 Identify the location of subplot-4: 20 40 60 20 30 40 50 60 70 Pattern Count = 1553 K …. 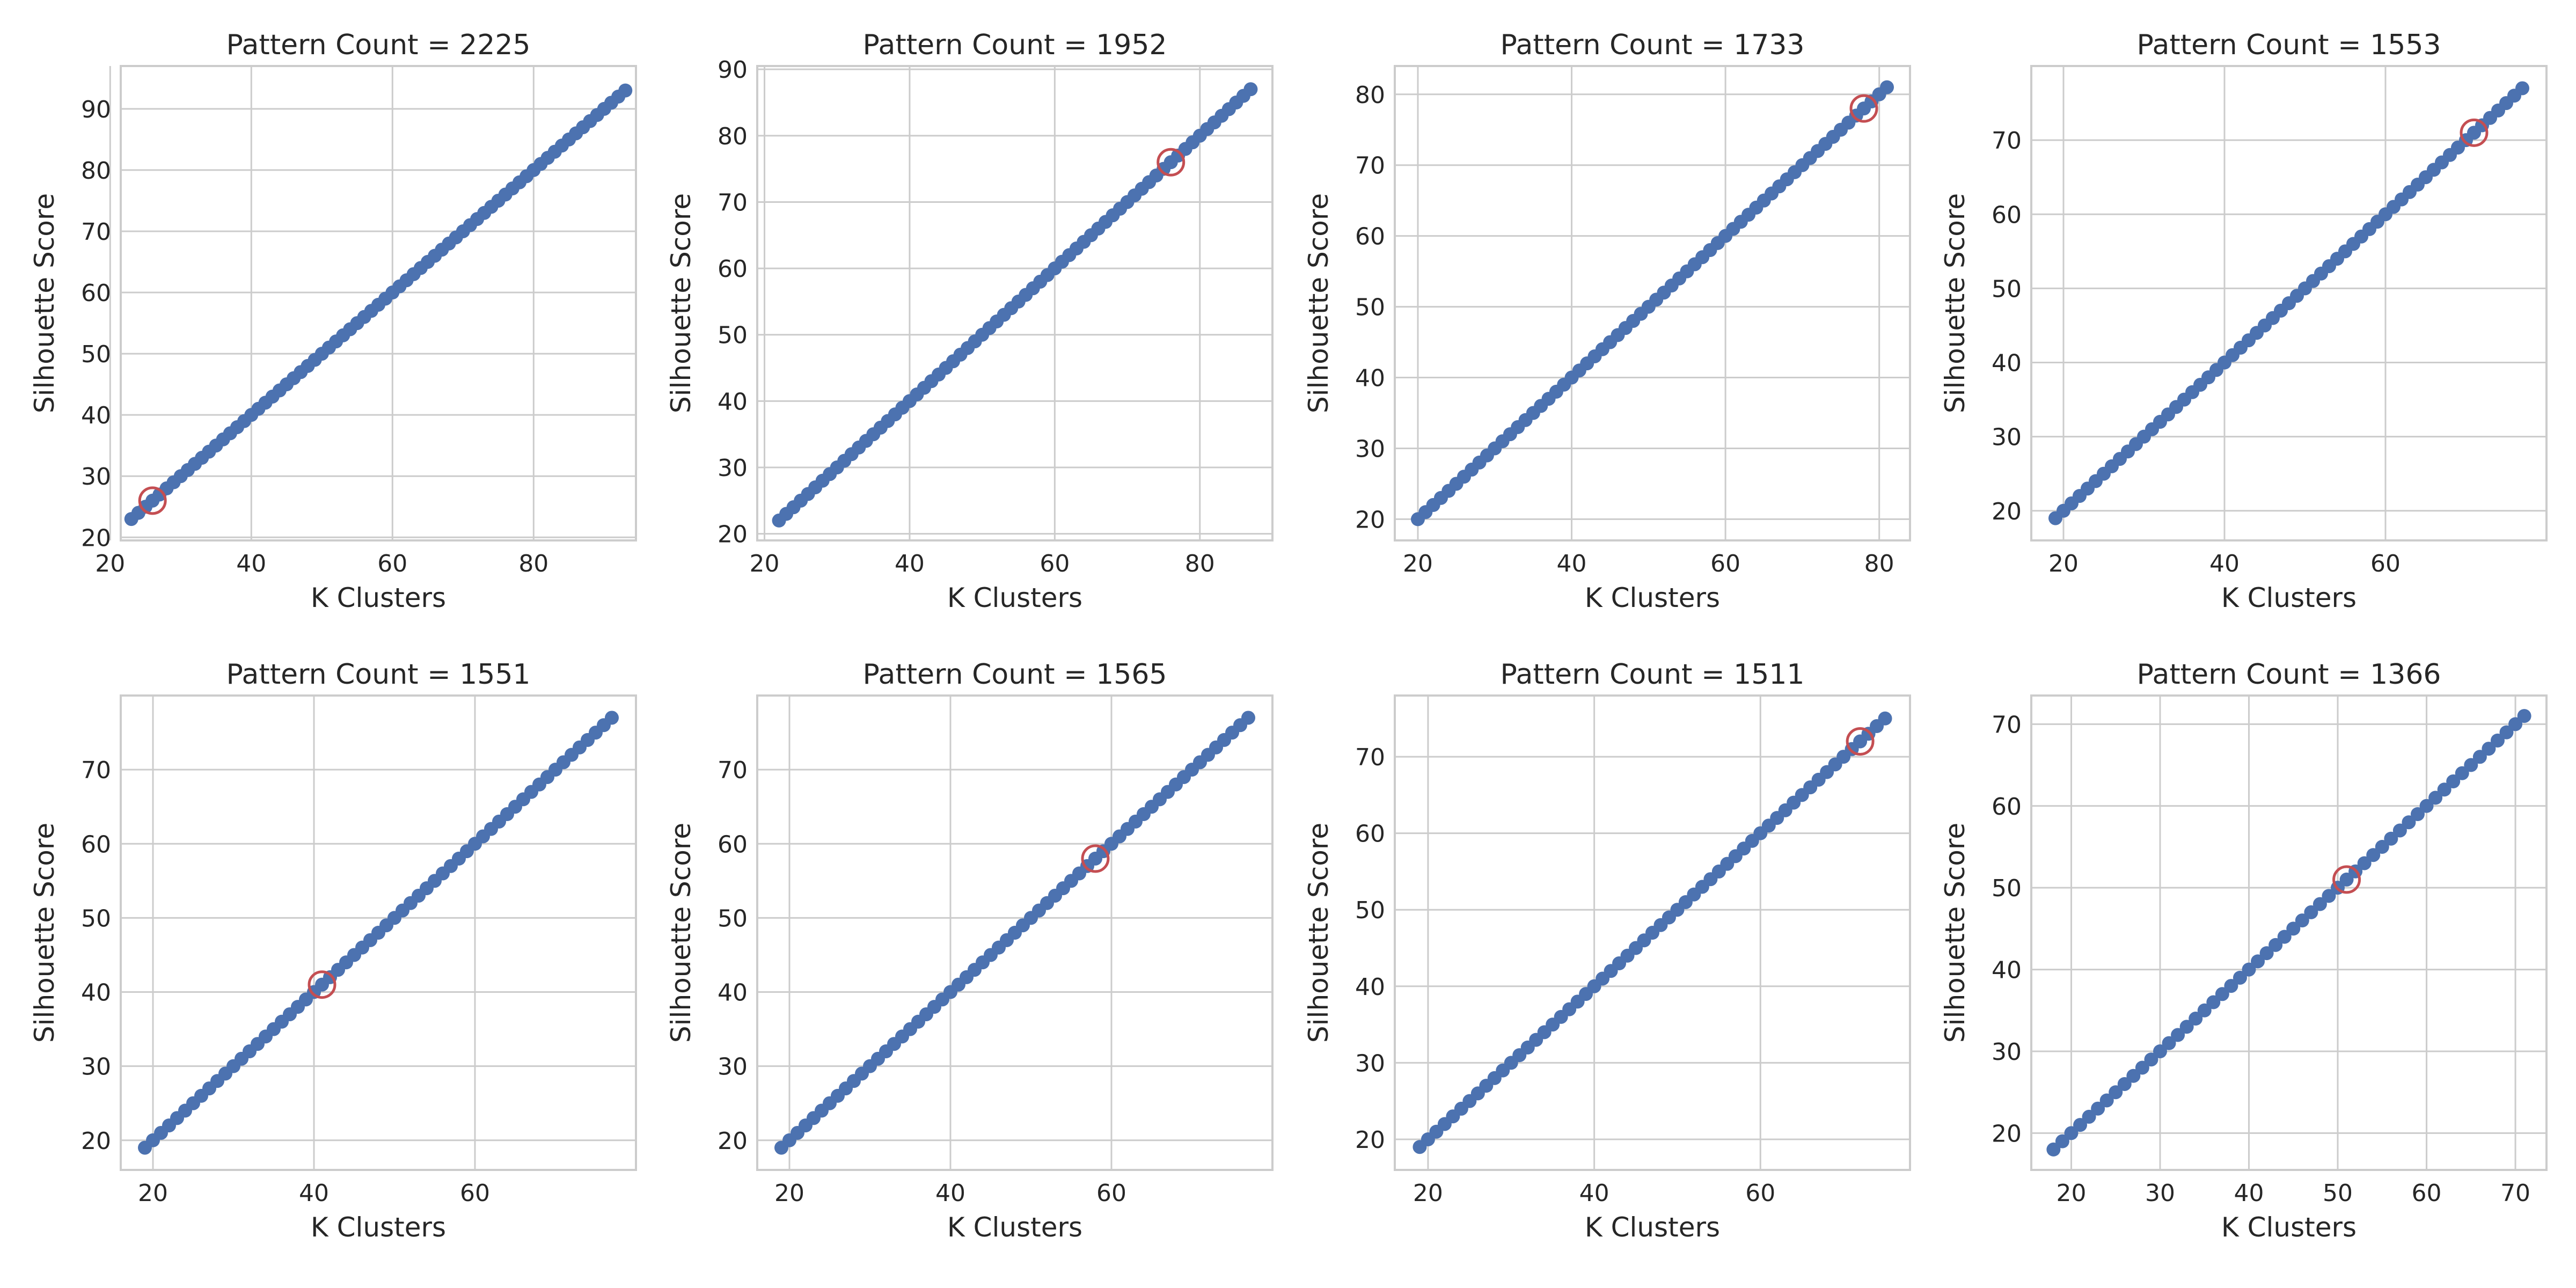
(2244, 321).